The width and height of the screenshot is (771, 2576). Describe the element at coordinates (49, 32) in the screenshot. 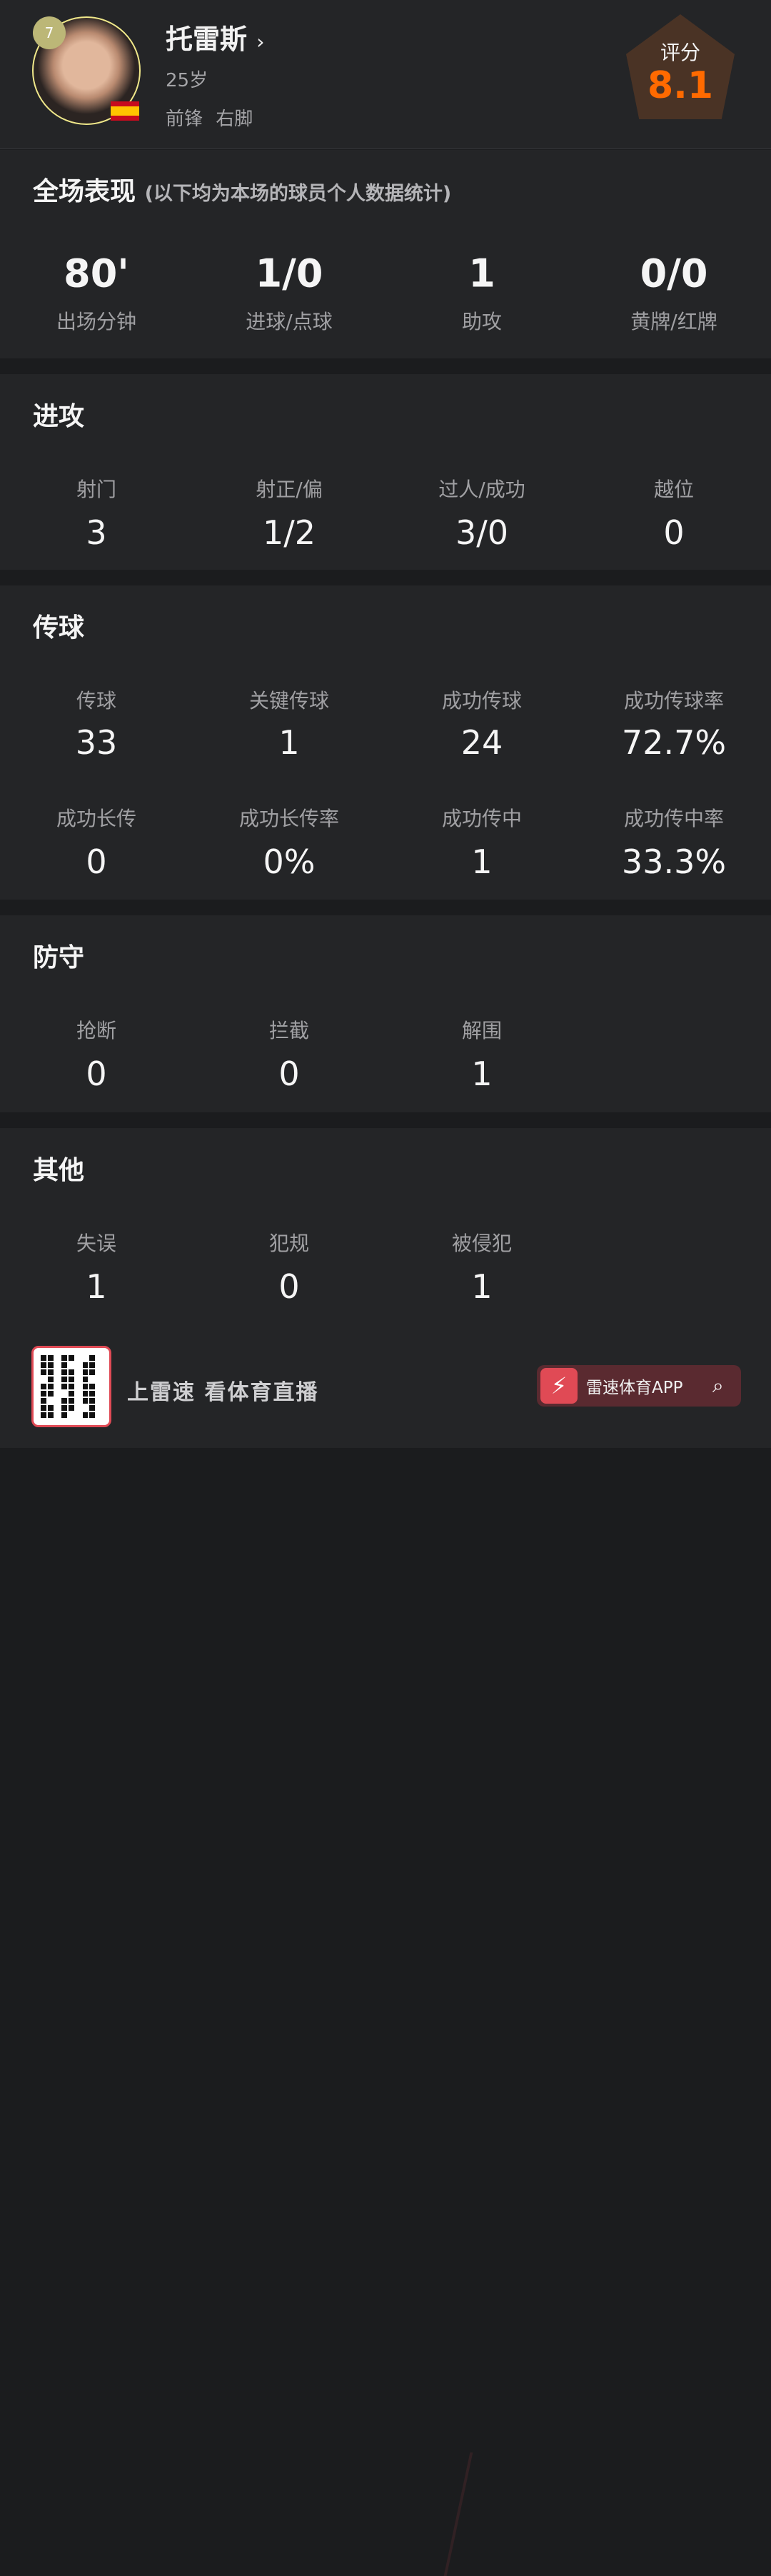

I see `jersey-number-badge: 7` at that location.